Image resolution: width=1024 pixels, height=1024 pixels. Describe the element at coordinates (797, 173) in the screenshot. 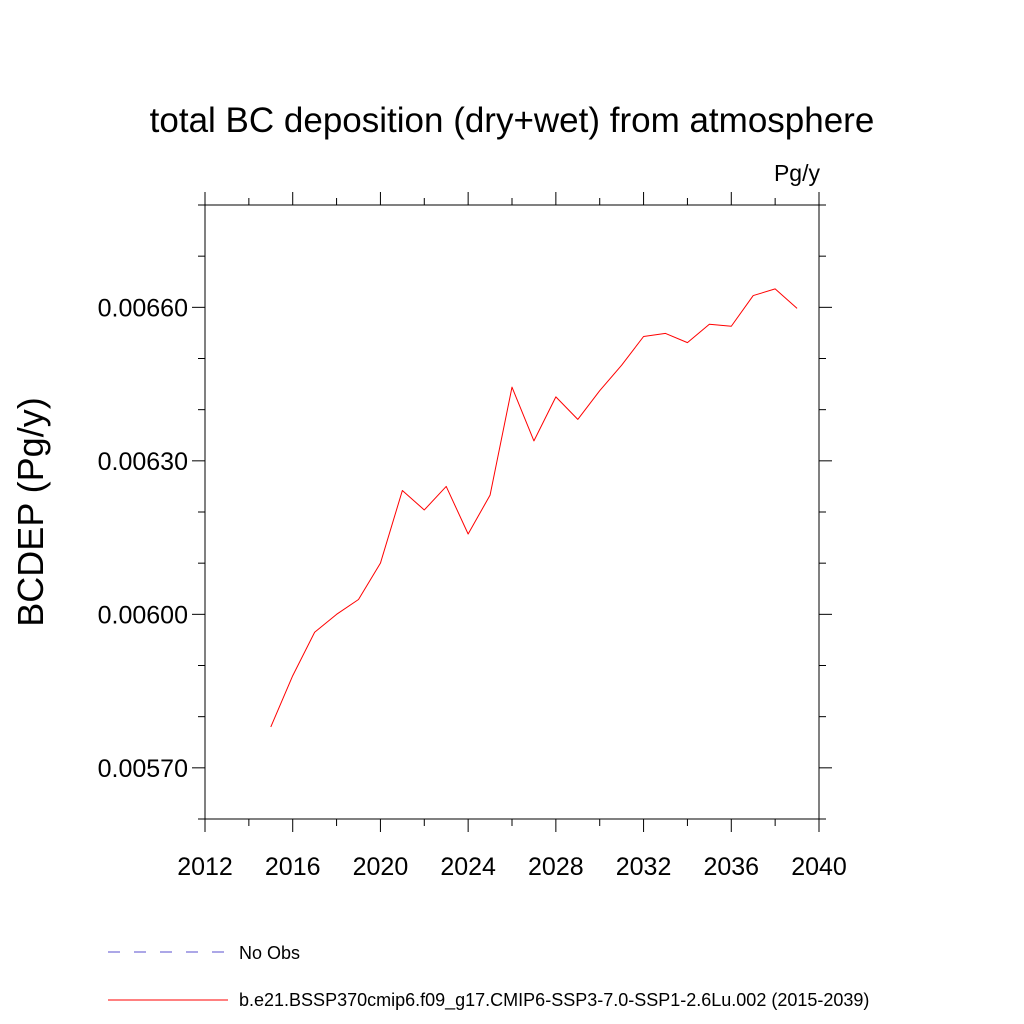

I see `units-label: Pg/y` at that location.